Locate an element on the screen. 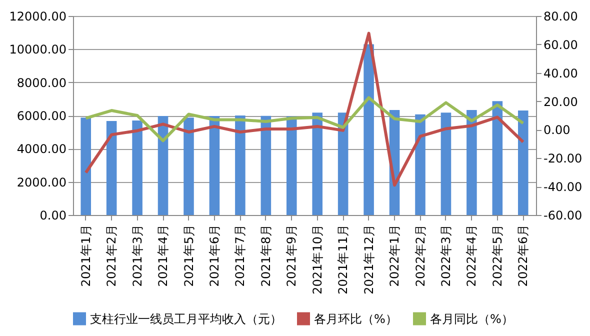 The image size is (590, 336). y2-tick-label: -60.00 is located at coordinates (563, 215).